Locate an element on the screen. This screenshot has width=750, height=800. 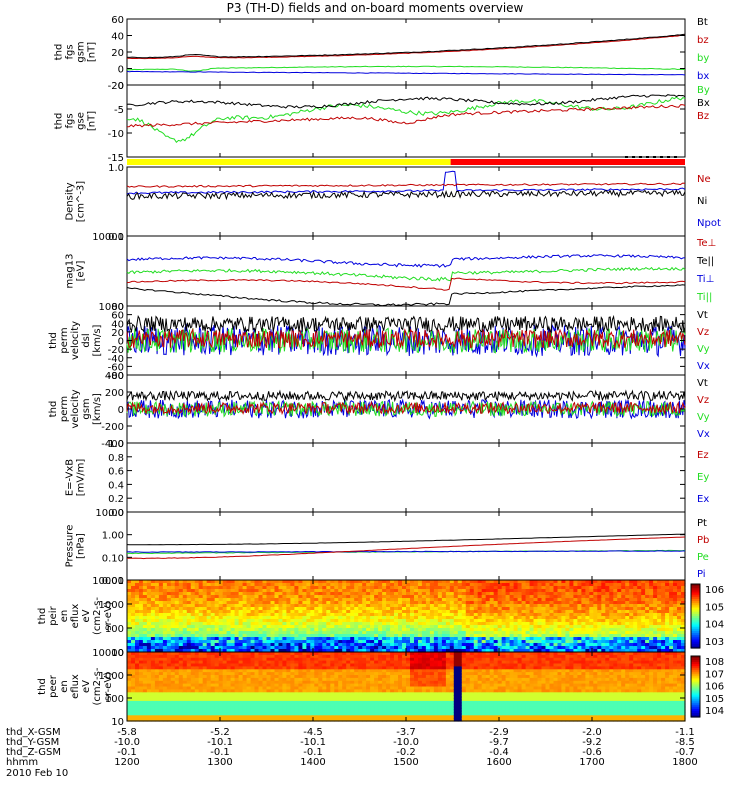
fgs-gsm-ytick-label: -20 is located at coordinates (116, 86).